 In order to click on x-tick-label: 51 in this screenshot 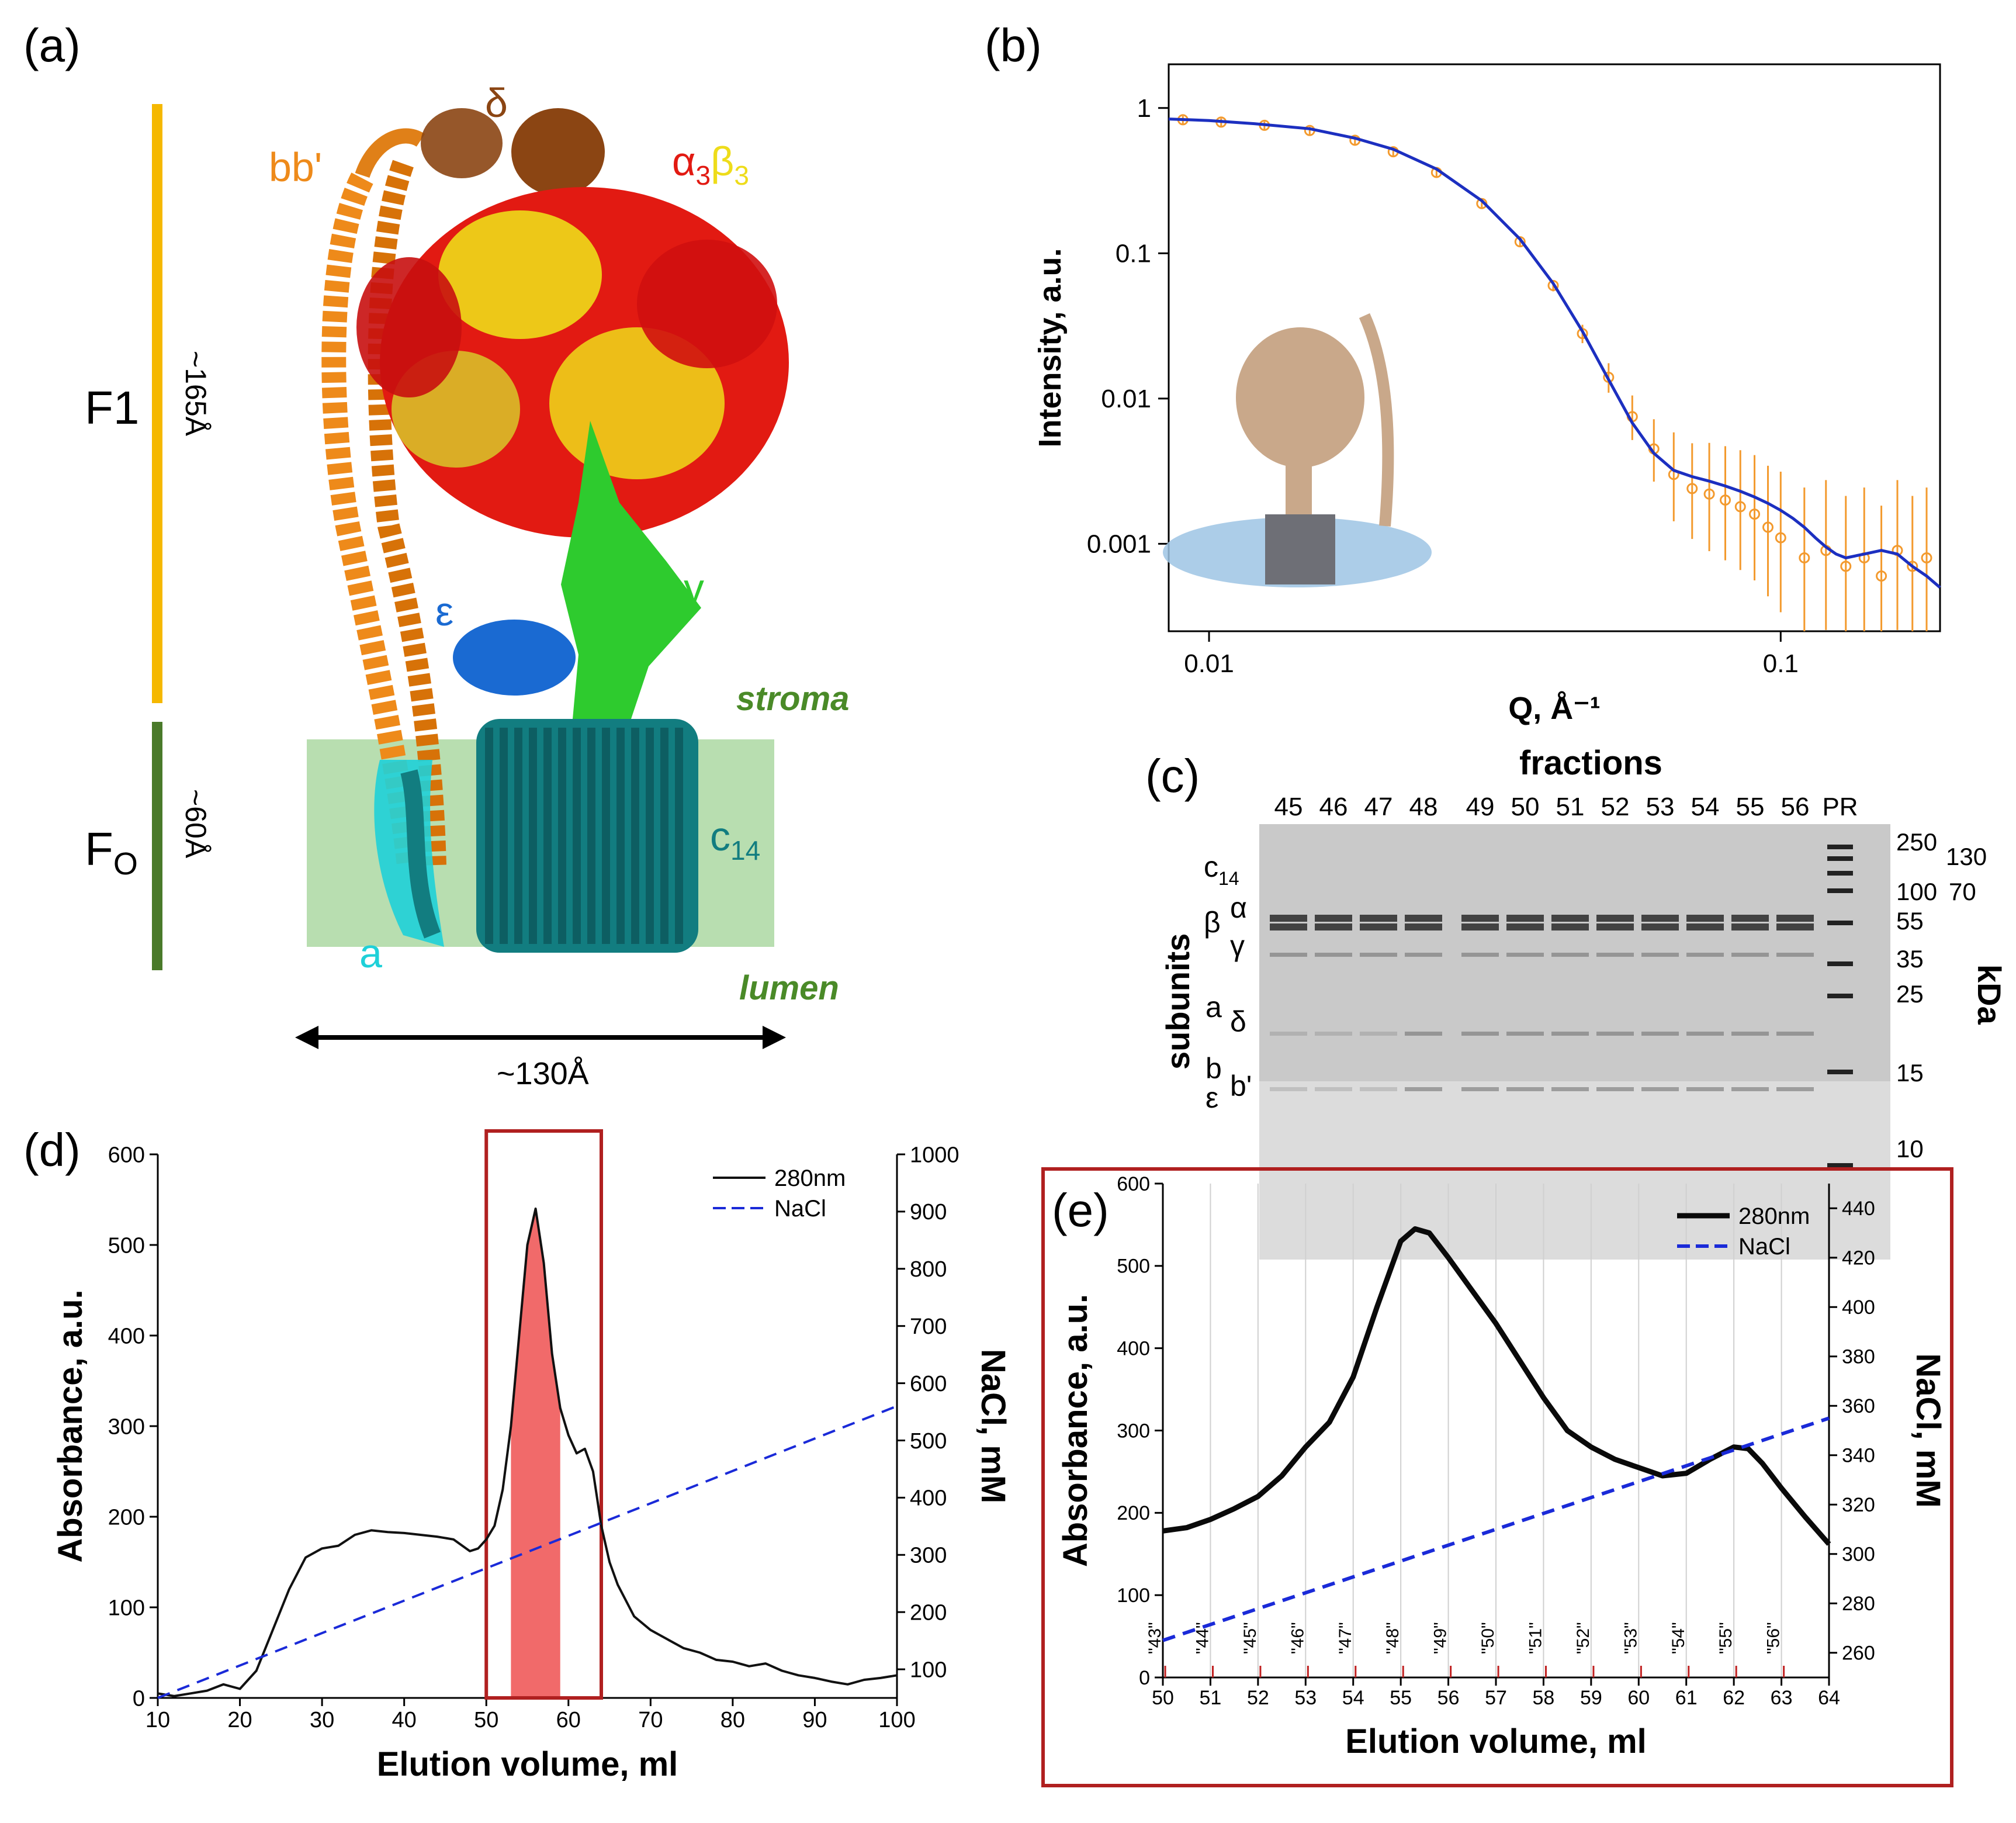, I will do `click(1211, 1698)`.